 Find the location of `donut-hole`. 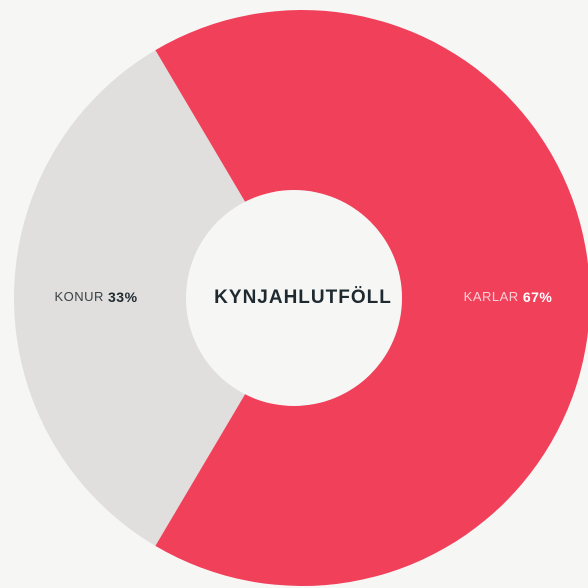

donut-hole is located at coordinates (294, 298).